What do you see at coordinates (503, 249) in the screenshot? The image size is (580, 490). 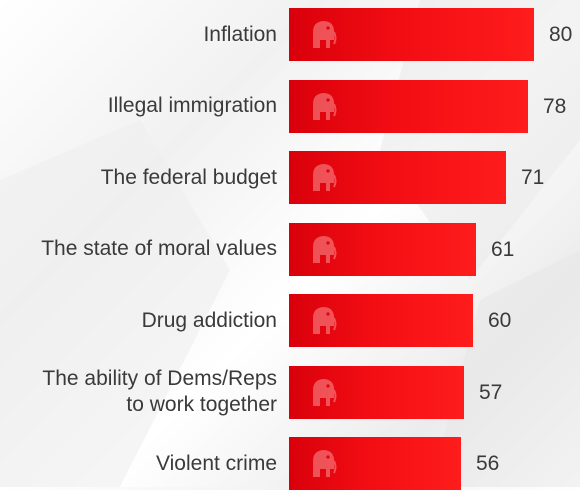 I see `value-label: 61` at bounding box center [503, 249].